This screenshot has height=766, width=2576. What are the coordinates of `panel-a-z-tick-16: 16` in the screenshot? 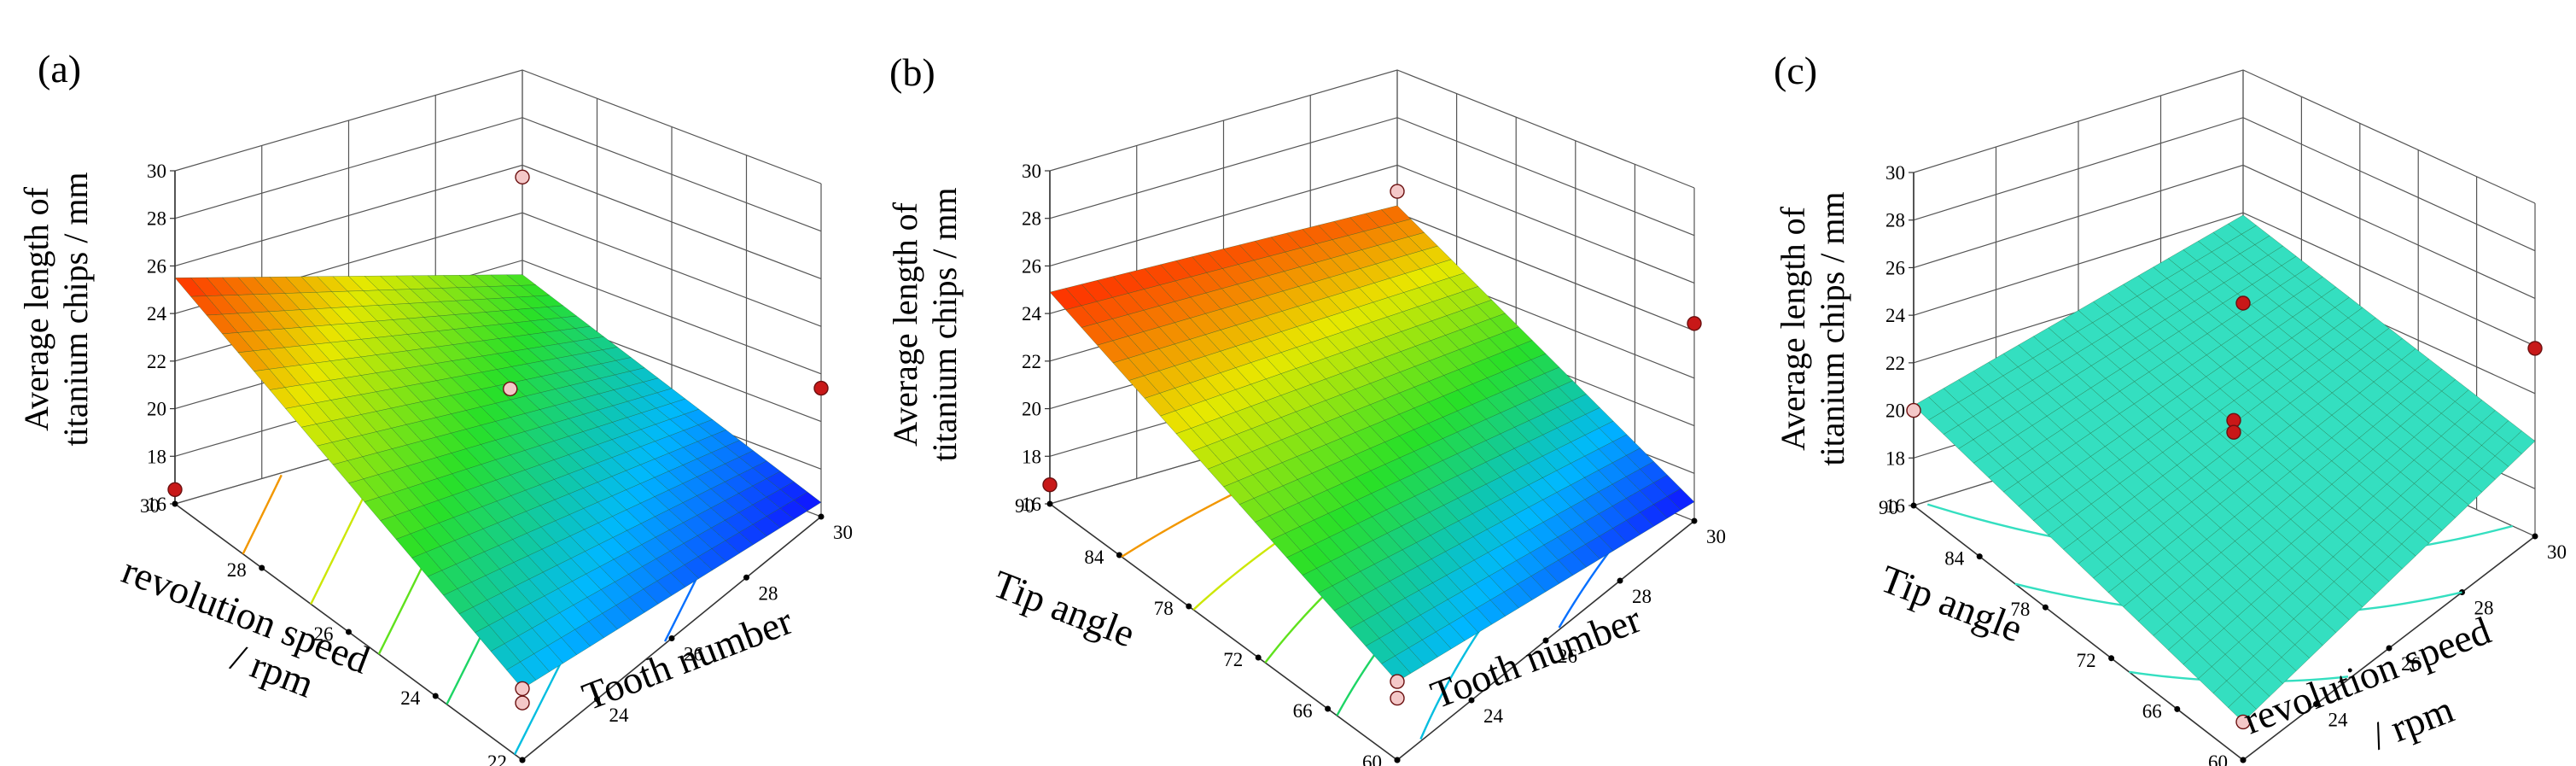 It's located at (156, 504).